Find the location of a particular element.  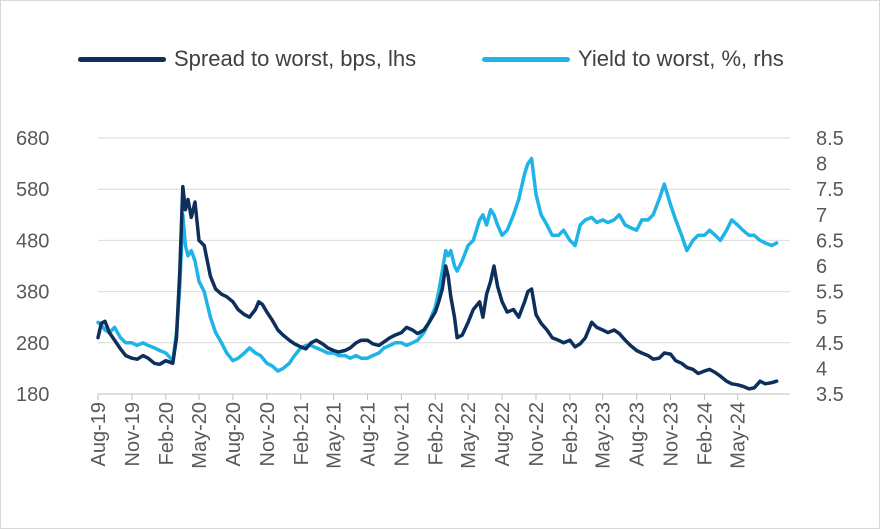

x-tick-label: May-24 is located at coordinates (739, 435).